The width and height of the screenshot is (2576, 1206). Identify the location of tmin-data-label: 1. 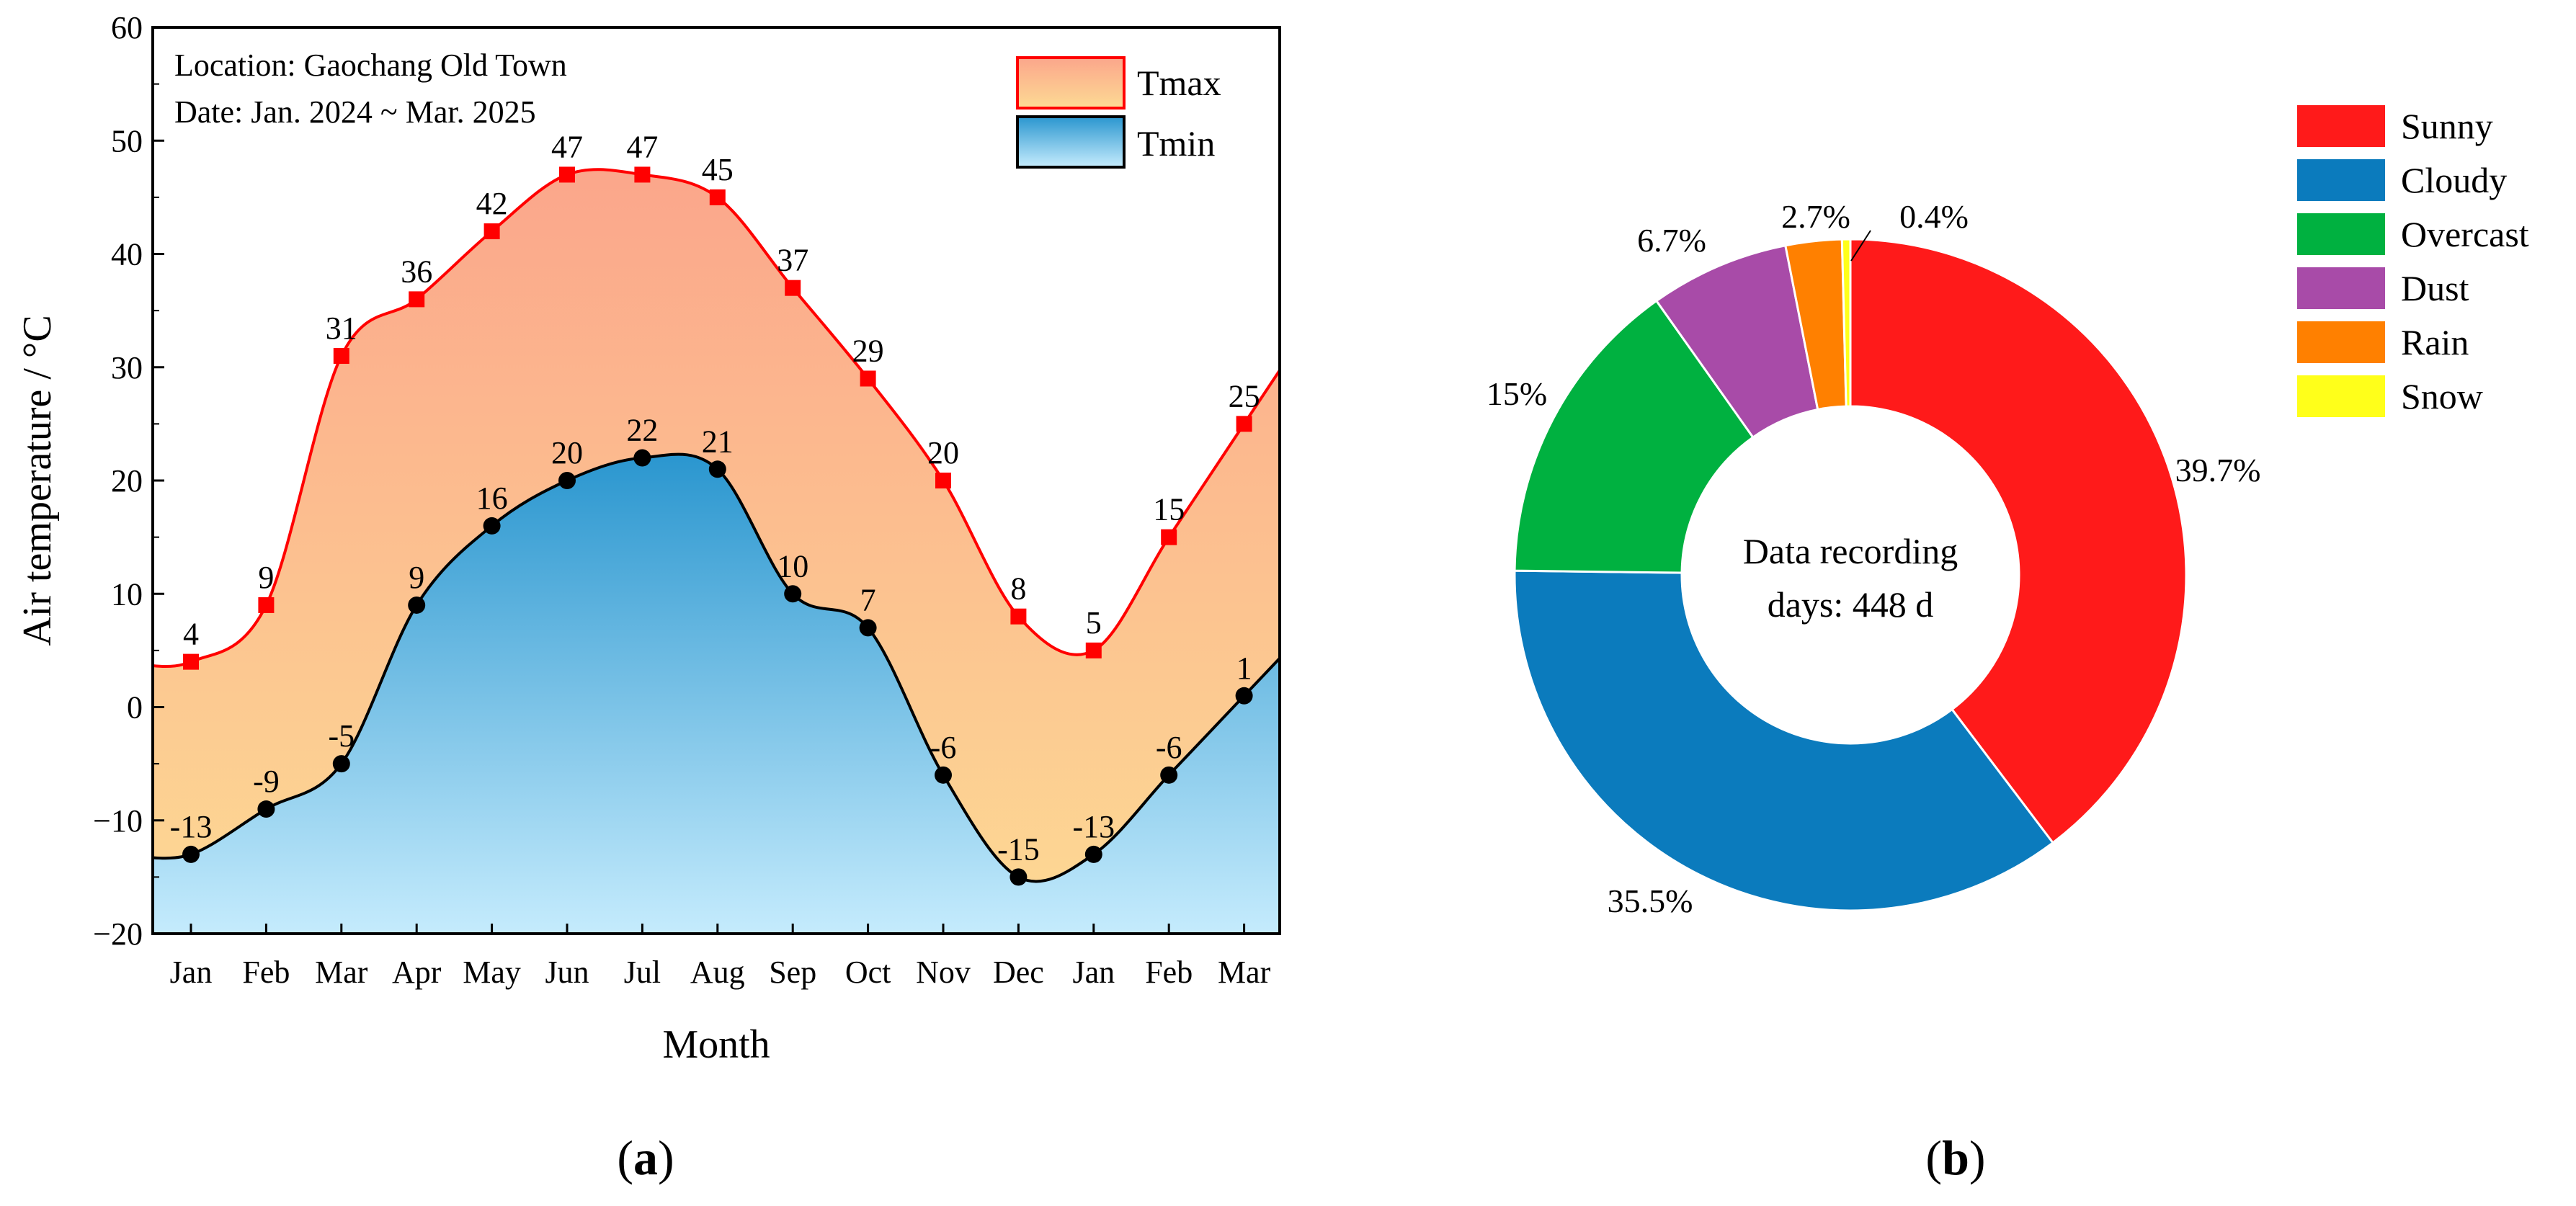
(1244, 668).